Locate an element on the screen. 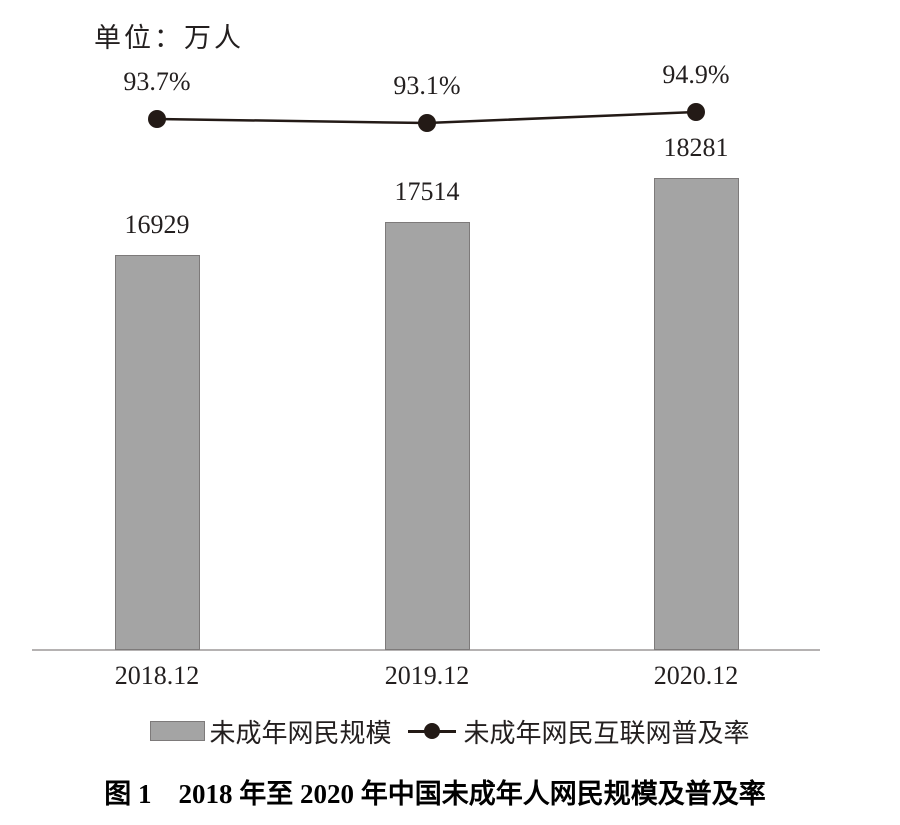 This screenshot has height=825, width=900. bar-value-label-2018.12: 16929 is located at coordinates (157, 224).